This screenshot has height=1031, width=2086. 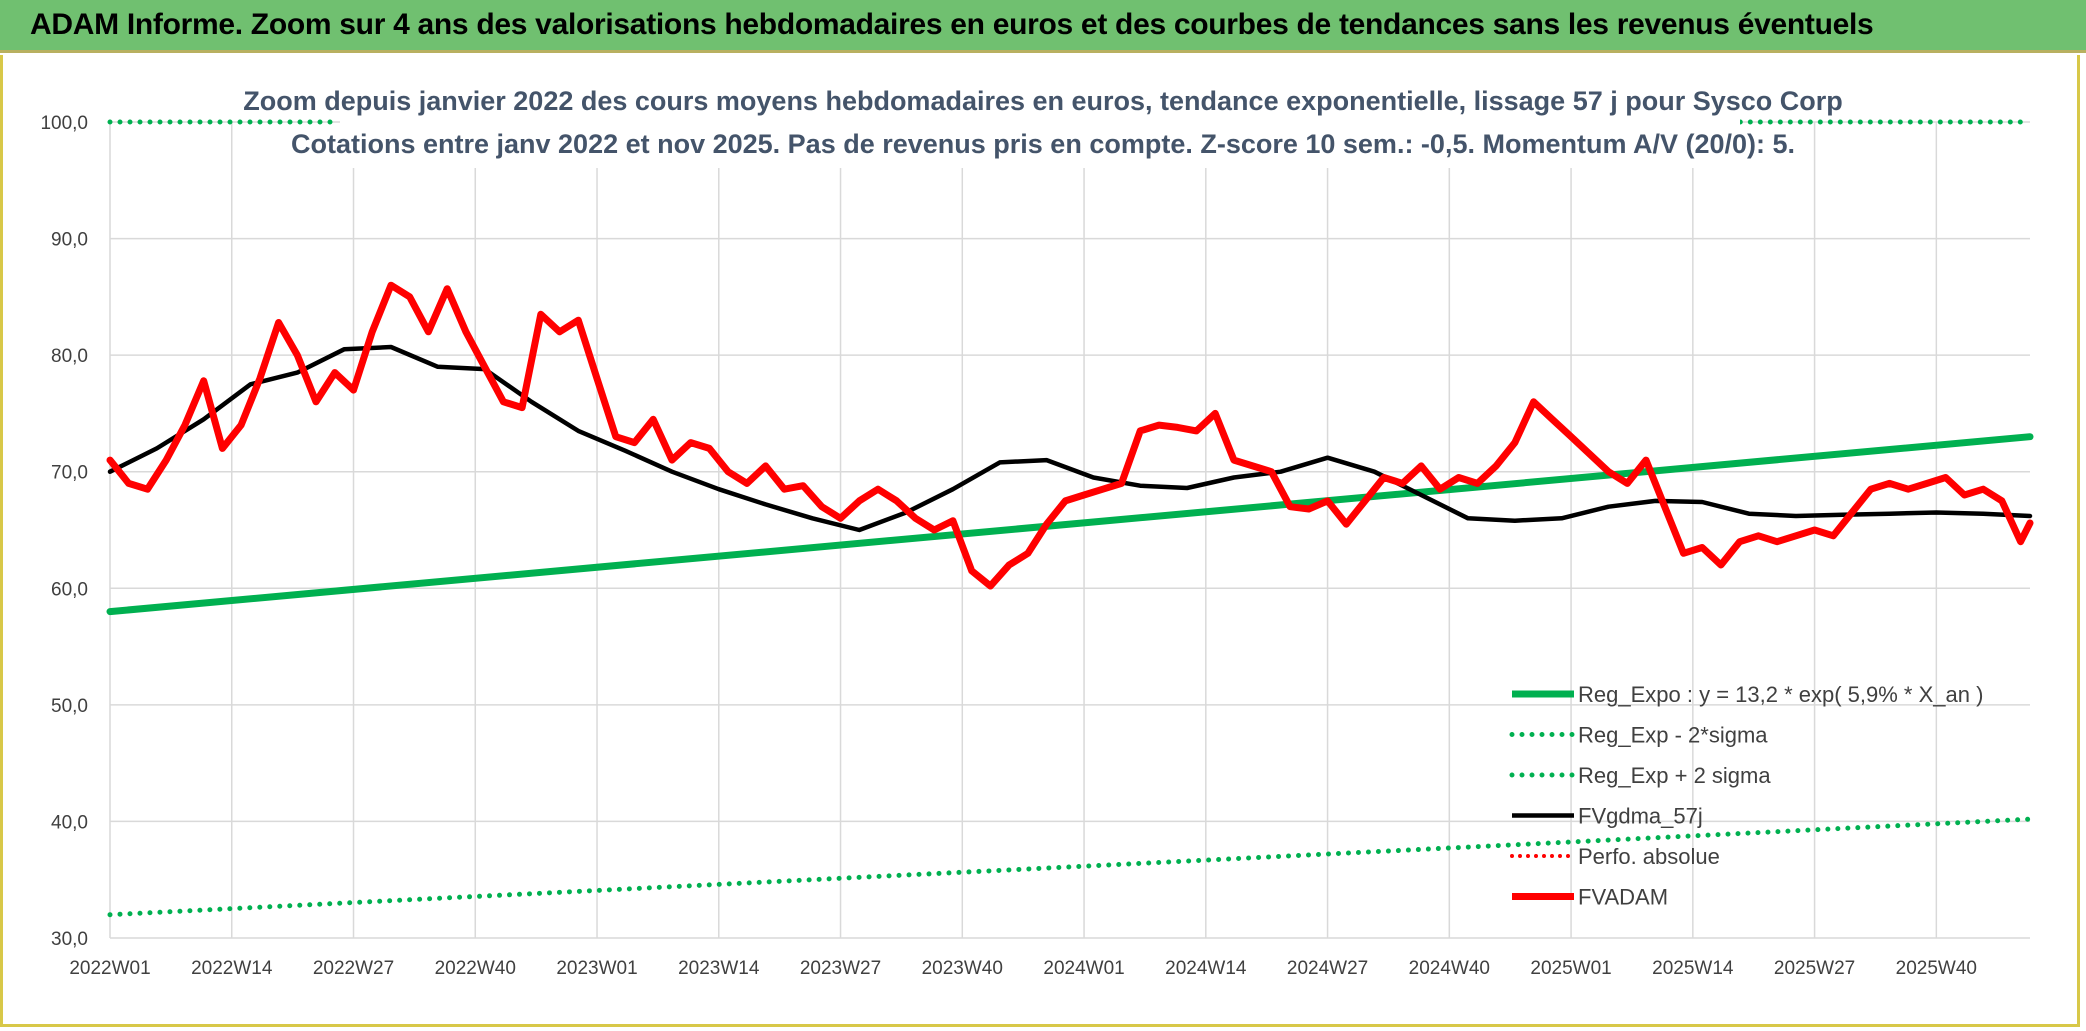 What do you see at coordinates (69, 706) in the screenshot?
I see `y-tick-label: 50,0` at bounding box center [69, 706].